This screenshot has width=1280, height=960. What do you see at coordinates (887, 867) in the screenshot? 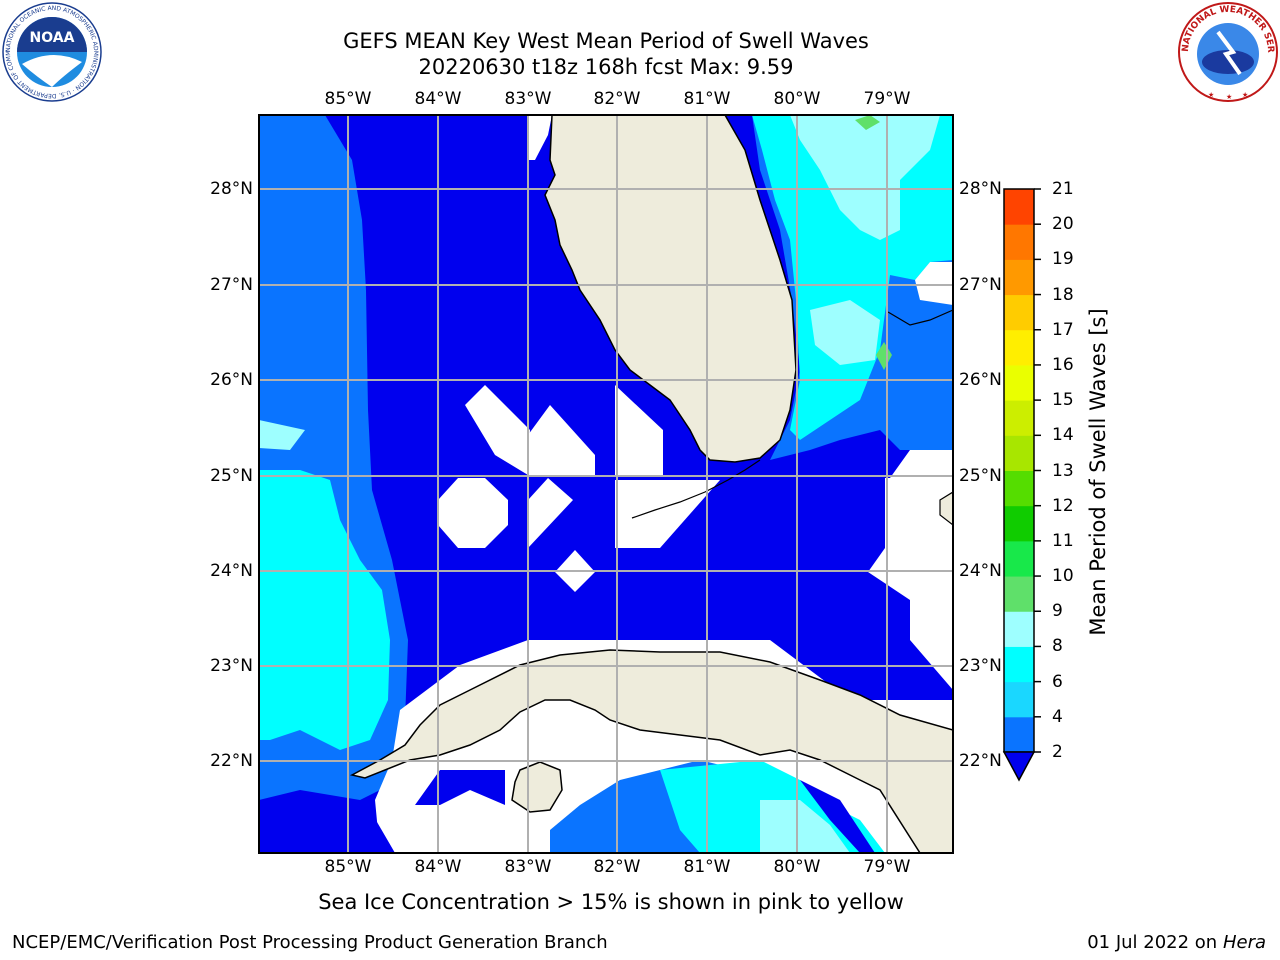
I see `lon-label-bottom: 79°W` at bounding box center [887, 867].